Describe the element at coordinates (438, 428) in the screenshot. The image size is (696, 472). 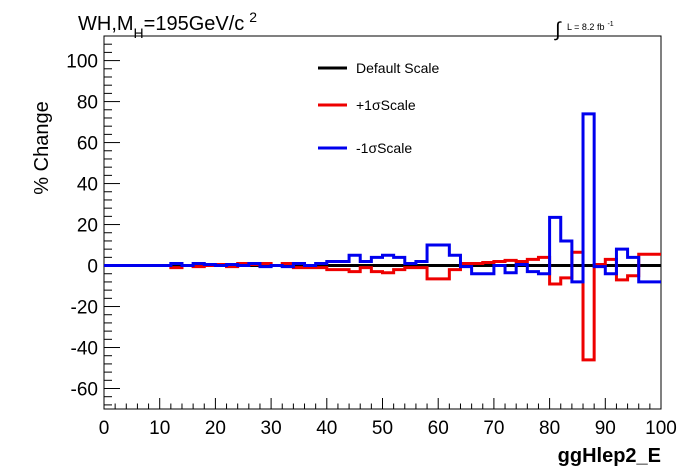
I see `x-tick-label: 60` at that location.